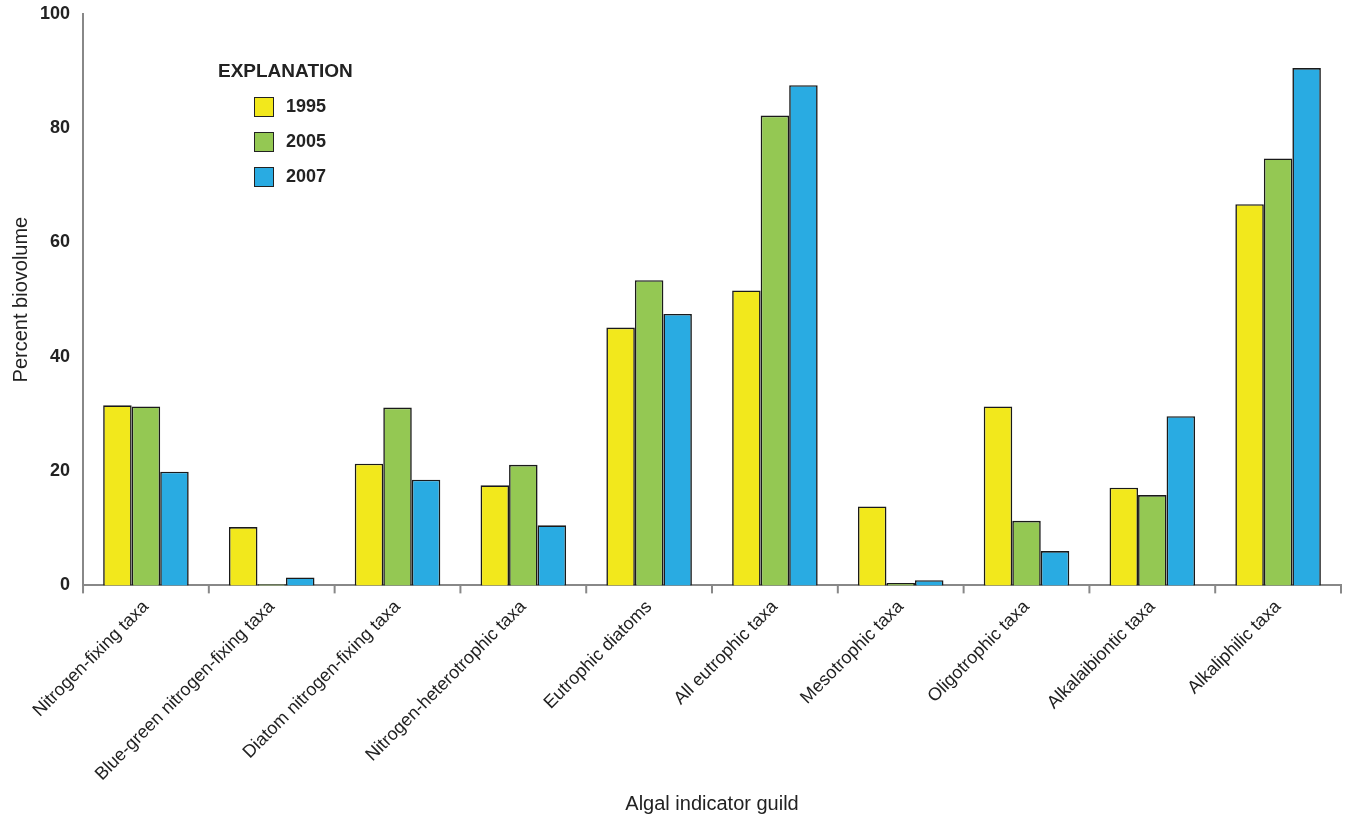 The width and height of the screenshot is (1351, 825). I want to click on y-tick-label: 40, so click(60, 355).